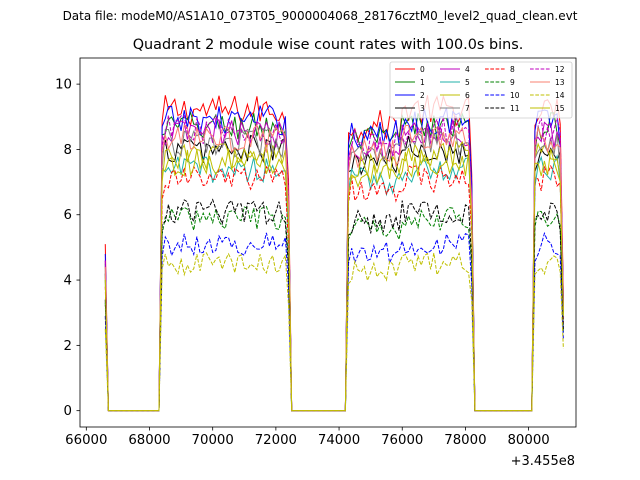 This screenshot has height=480, width=640. What do you see at coordinates (68, 281) in the screenshot?
I see `y-tick-label: 4` at bounding box center [68, 281].